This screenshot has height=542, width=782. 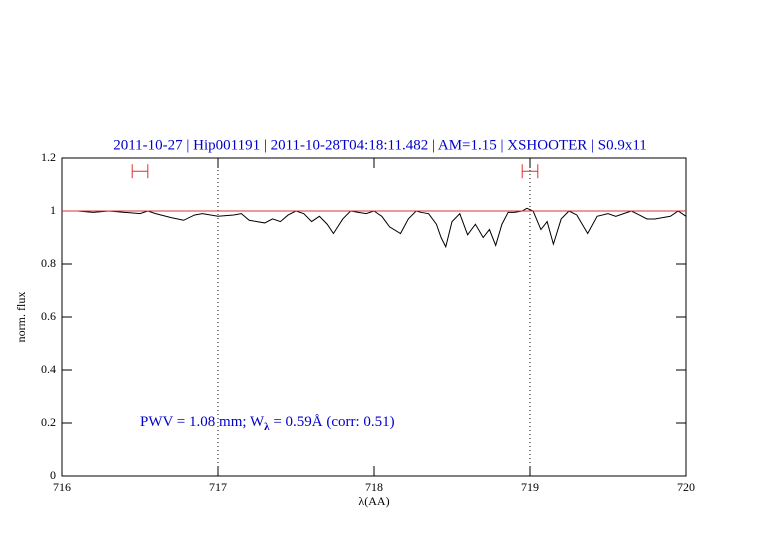 I want to click on annotation-part: PWV = 1.08 mm; W, so click(x=202, y=422).